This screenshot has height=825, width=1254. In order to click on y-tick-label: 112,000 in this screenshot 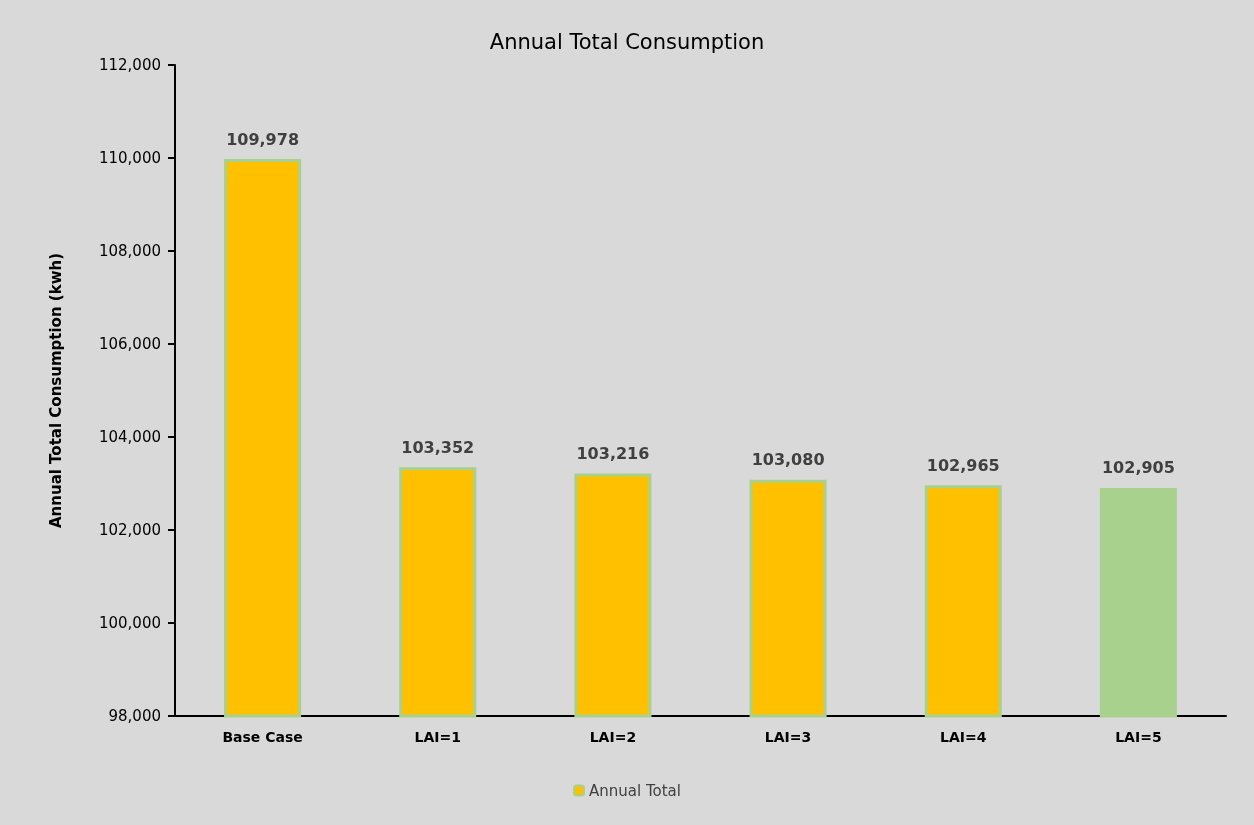, I will do `click(129, 65)`.